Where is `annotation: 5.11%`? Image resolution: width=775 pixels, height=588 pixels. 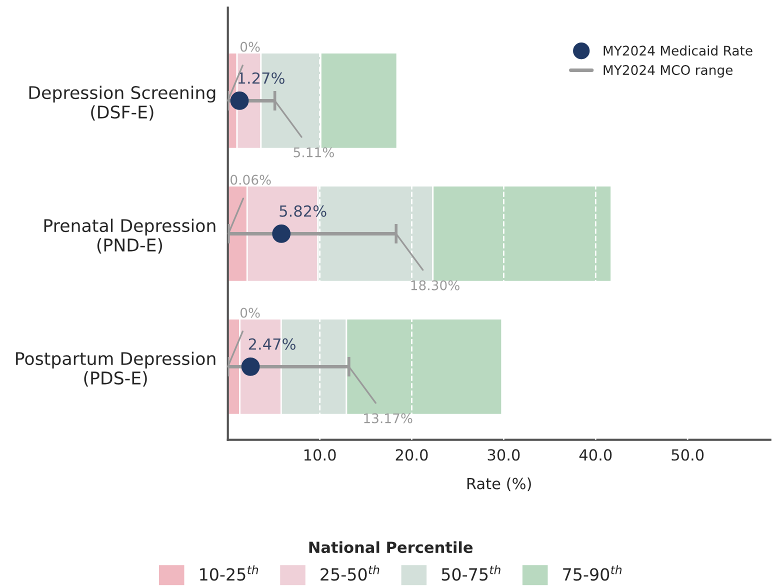
annotation: 5.11% is located at coordinates (314, 152).